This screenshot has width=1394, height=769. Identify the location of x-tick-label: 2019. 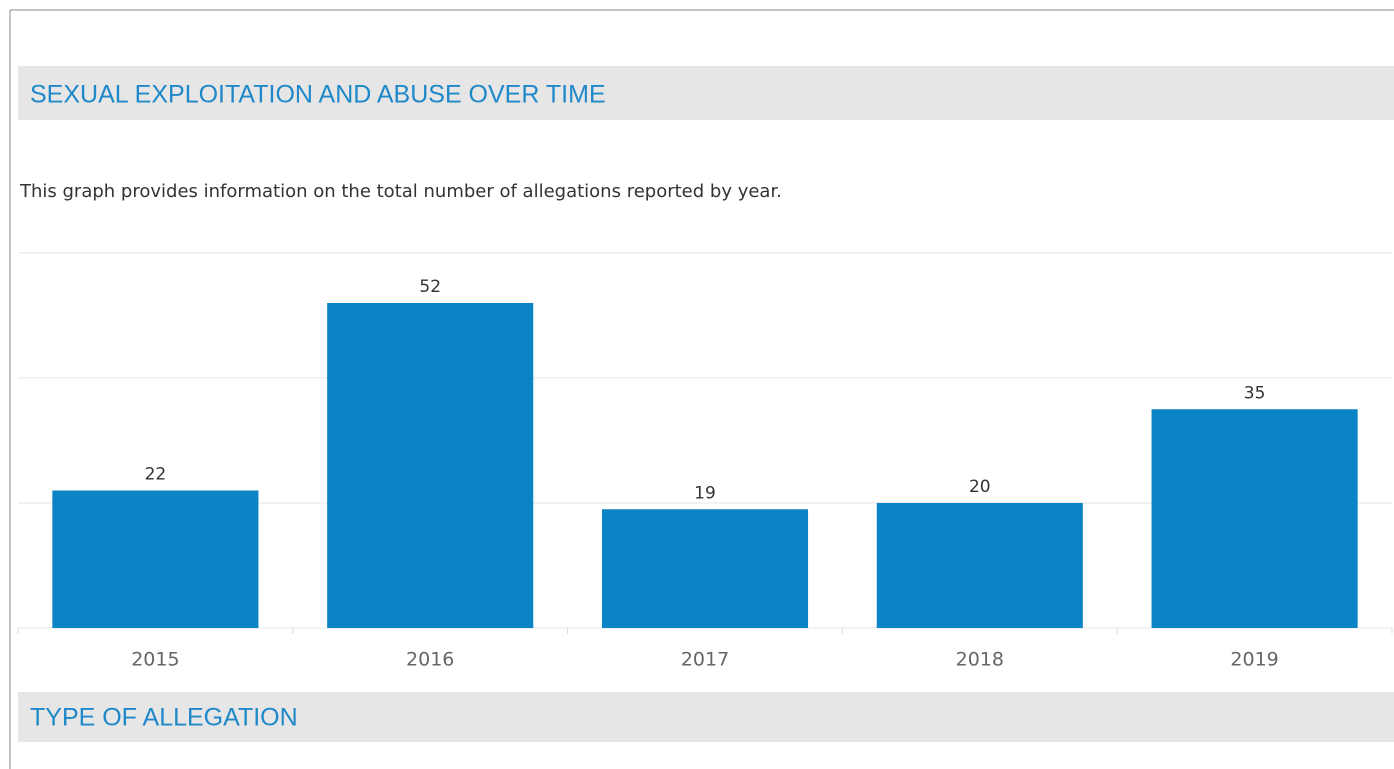
(1254, 660).